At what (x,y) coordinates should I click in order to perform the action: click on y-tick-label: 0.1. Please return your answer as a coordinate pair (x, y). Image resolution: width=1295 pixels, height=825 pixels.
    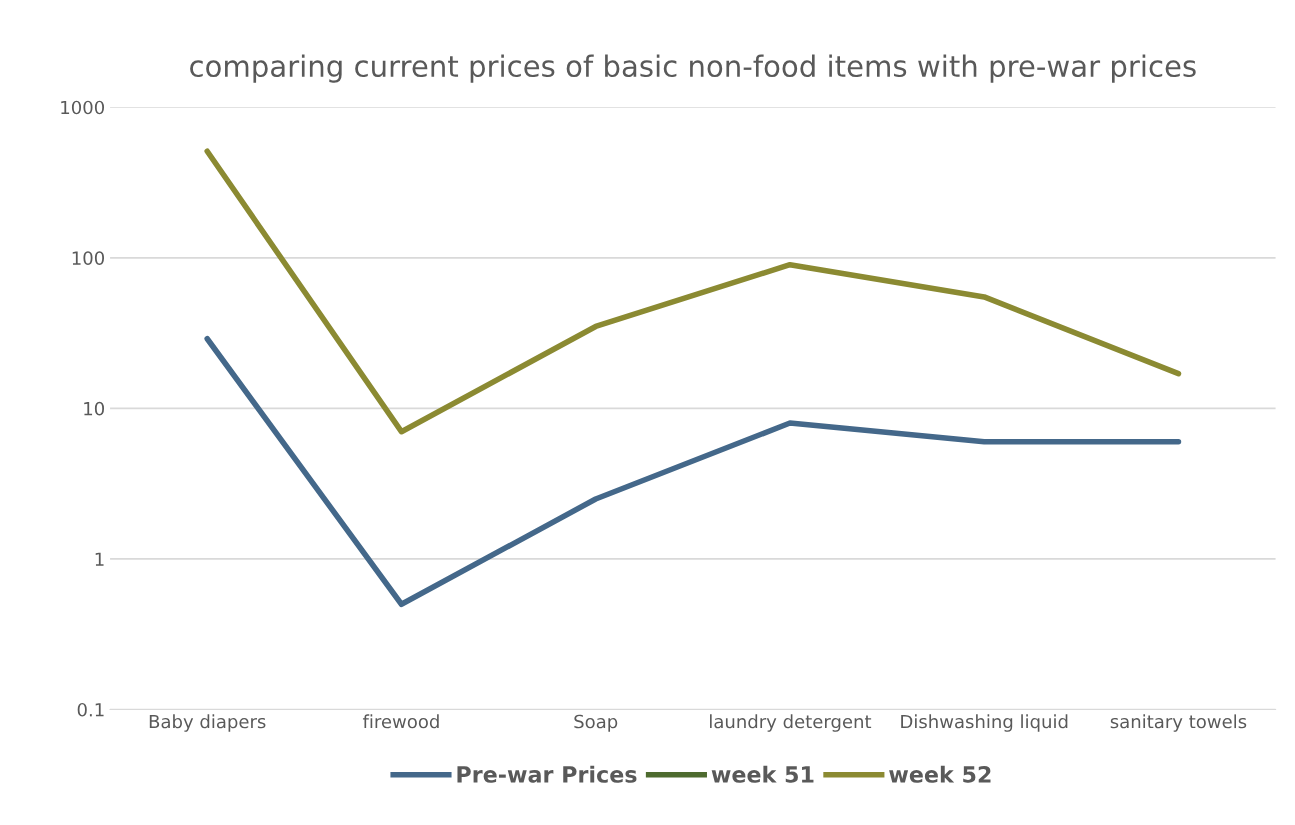
    Looking at the image, I should click on (90, 709).